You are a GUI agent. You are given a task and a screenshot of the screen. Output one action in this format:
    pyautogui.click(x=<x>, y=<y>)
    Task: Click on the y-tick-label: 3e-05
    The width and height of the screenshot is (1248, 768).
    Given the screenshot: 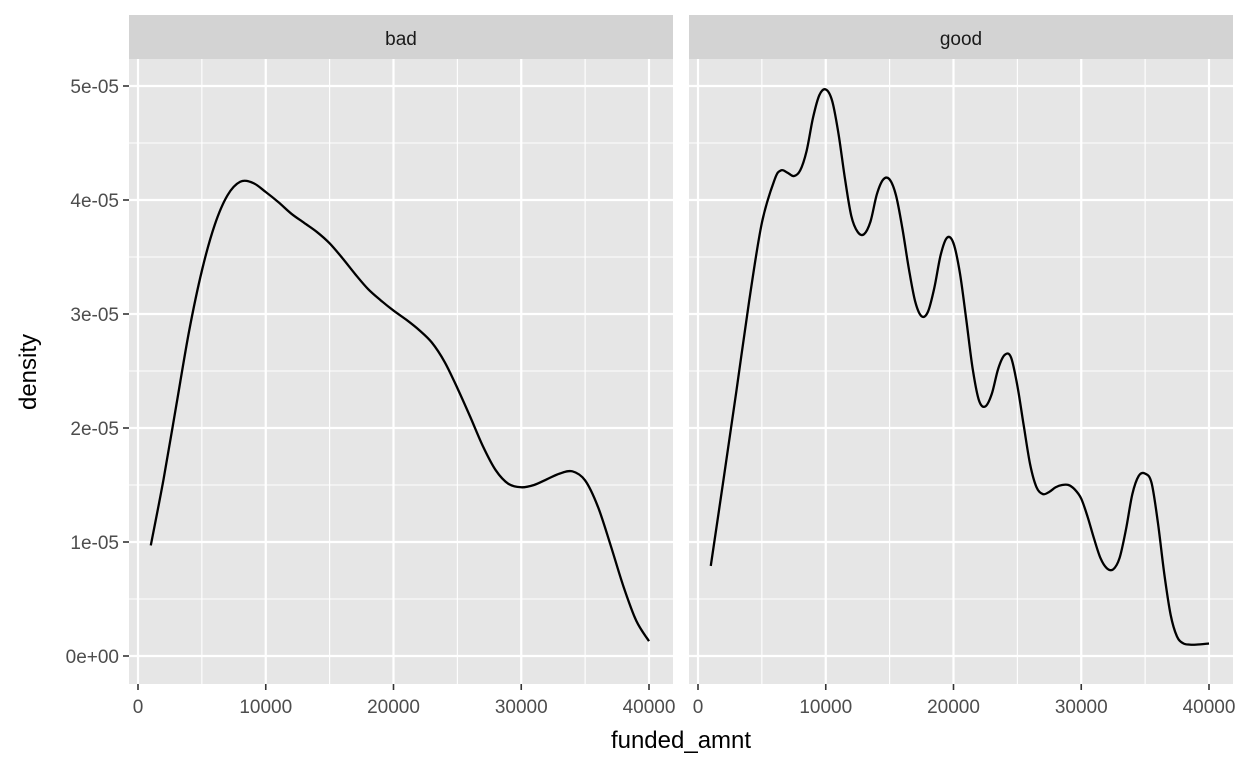 What is the action you would take?
    pyautogui.click(x=94, y=315)
    